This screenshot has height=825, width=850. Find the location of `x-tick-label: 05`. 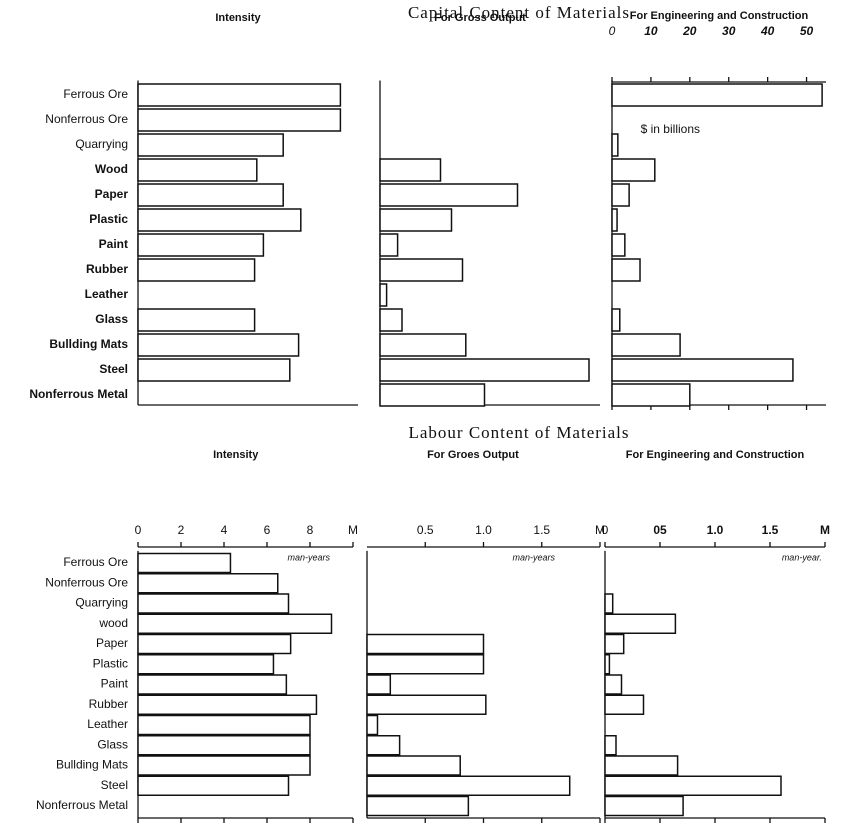

x-tick-label: 05 is located at coordinates (660, 530).